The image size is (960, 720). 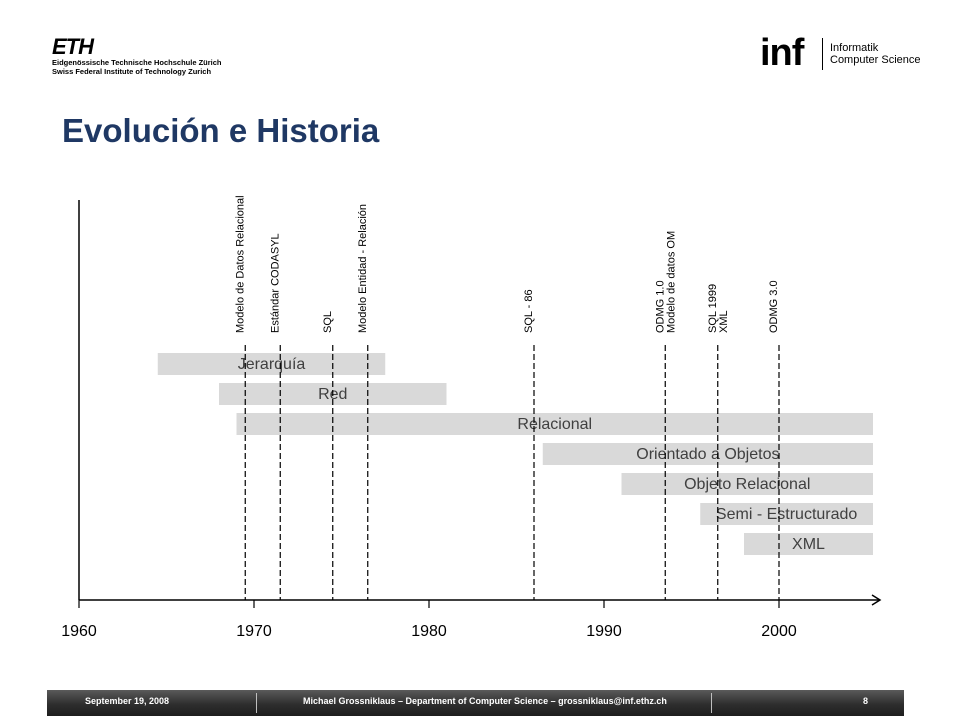 I want to click on event-label: XML, so click(x=724, y=321).